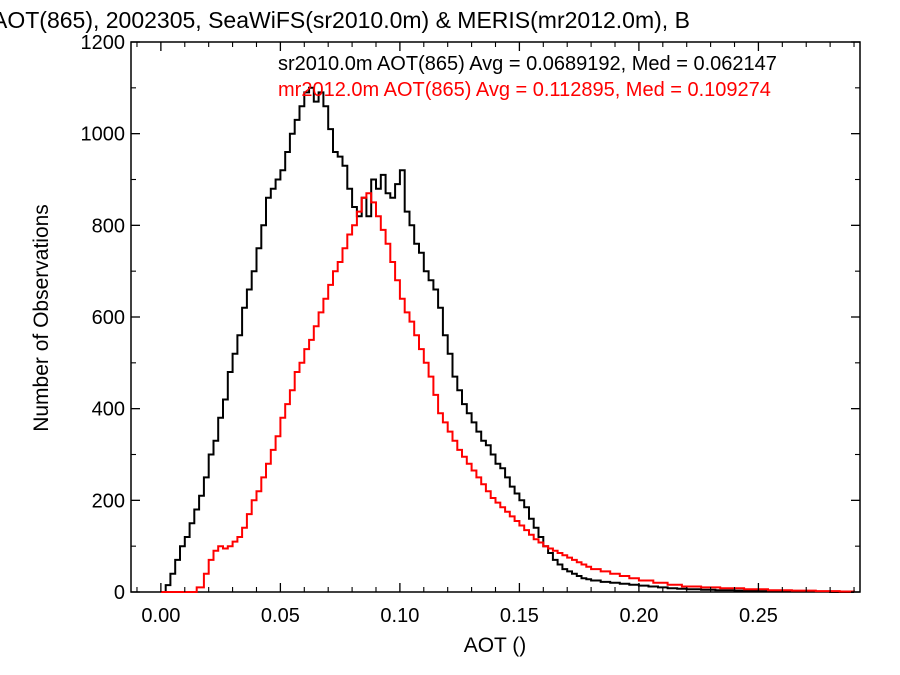  What do you see at coordinates (119, 593) in the screenshot?
I see `y-tick-label: 0` at bounding box center [119, 593].